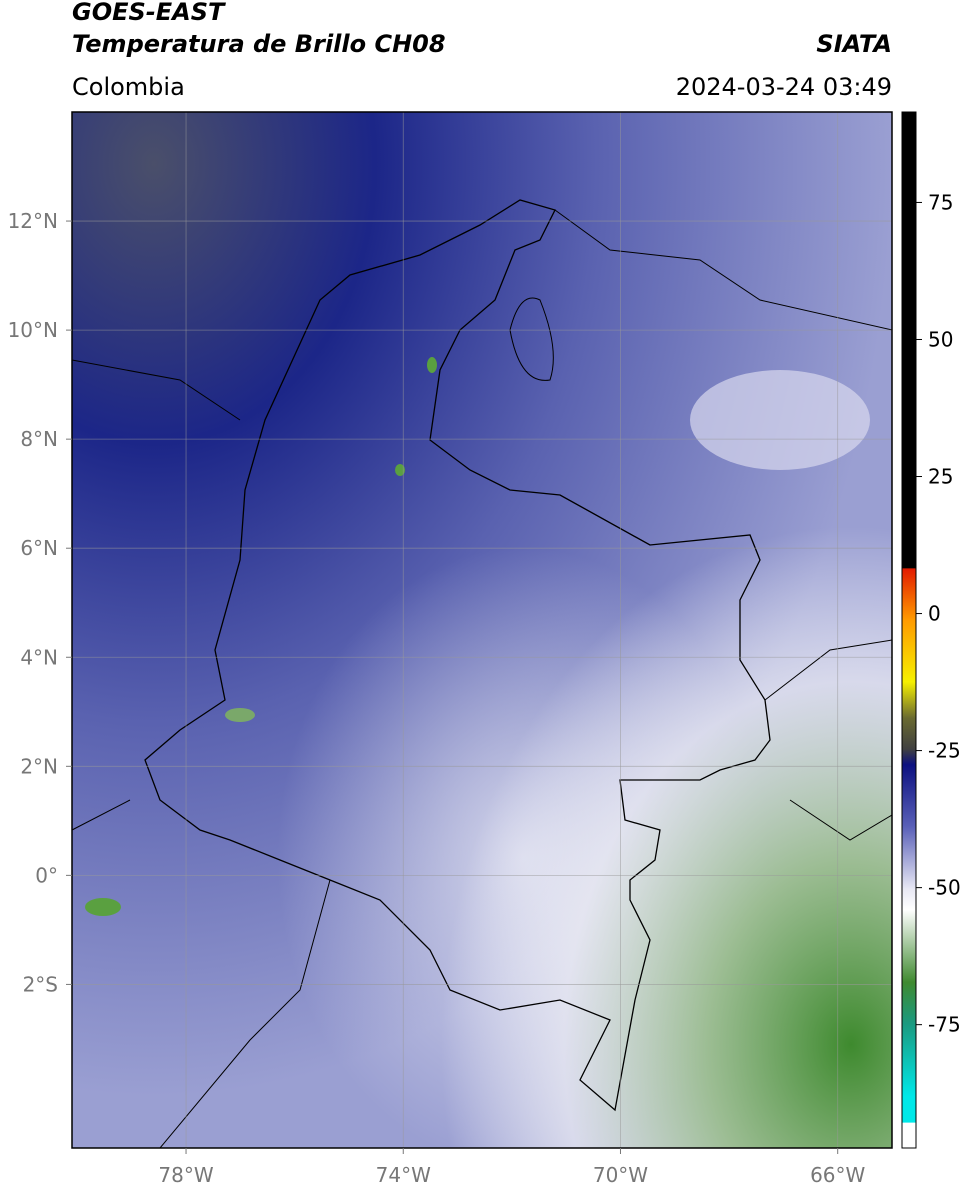  I want to click on colorbar-tick-label: -50, so click(944, 888).